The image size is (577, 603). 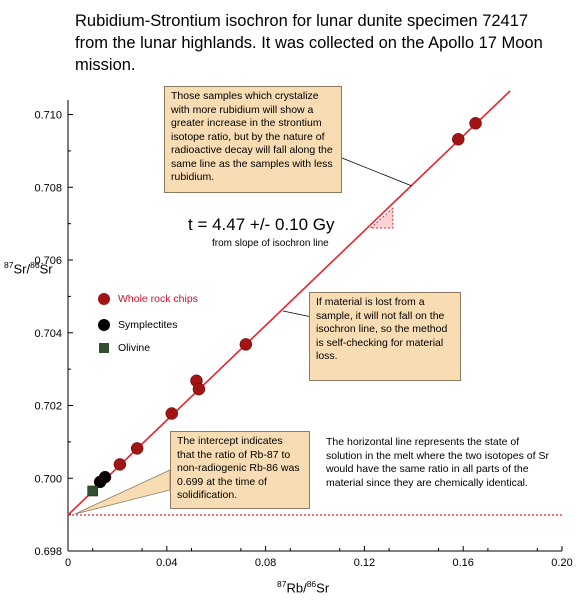 I want to click on y-axis-label: 87Sr/86Sr, so click(x=28, y=268).